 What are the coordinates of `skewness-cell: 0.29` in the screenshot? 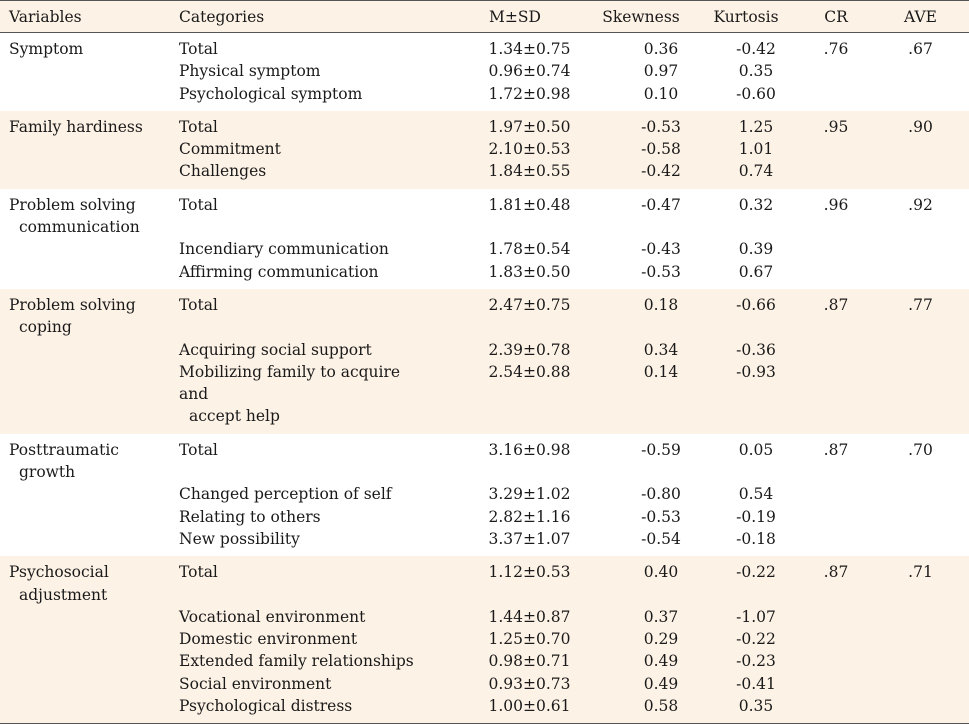 It's located at (641, 639).